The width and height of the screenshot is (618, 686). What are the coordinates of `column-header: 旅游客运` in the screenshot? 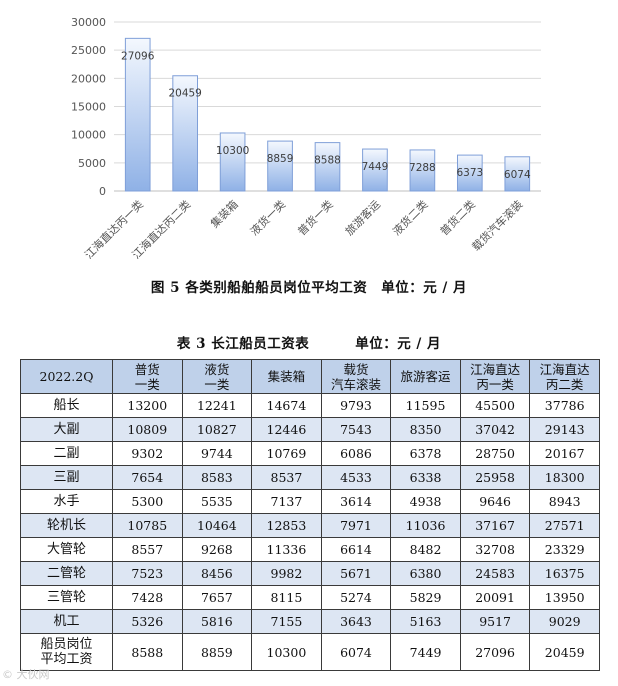 It's located at (425, 376).